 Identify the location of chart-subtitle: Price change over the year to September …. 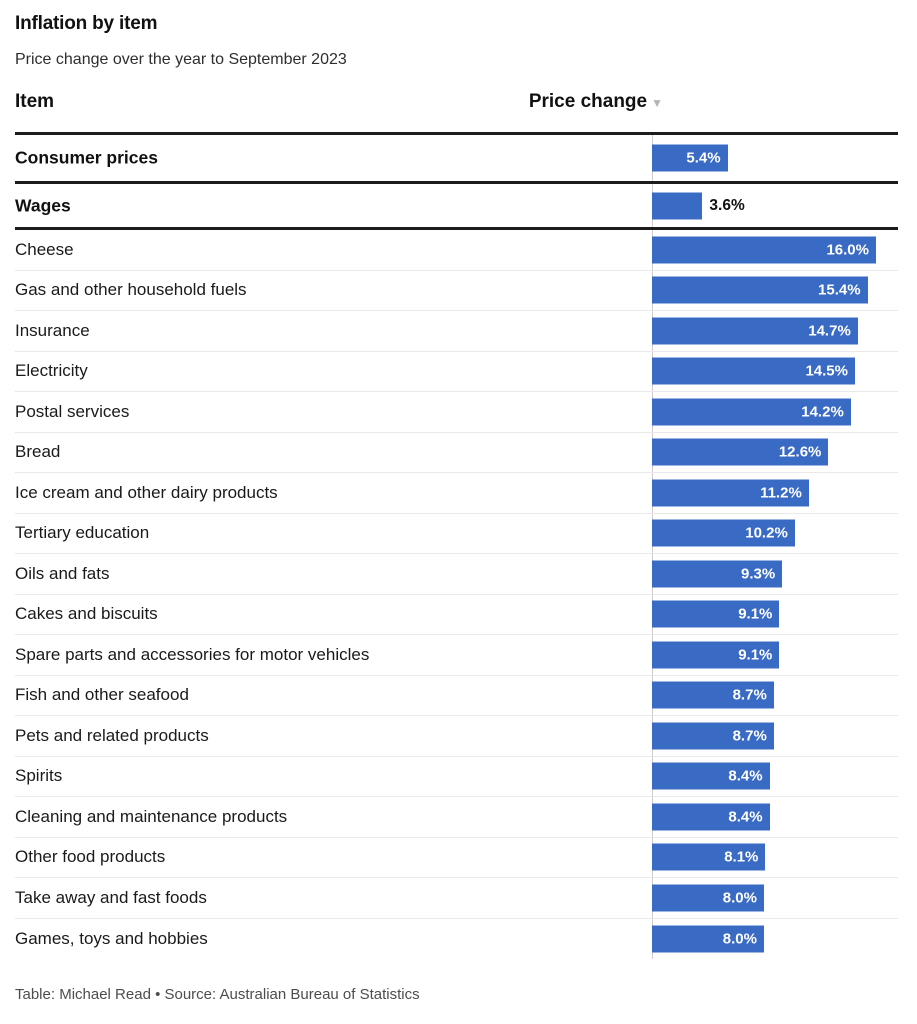
(181, 59).